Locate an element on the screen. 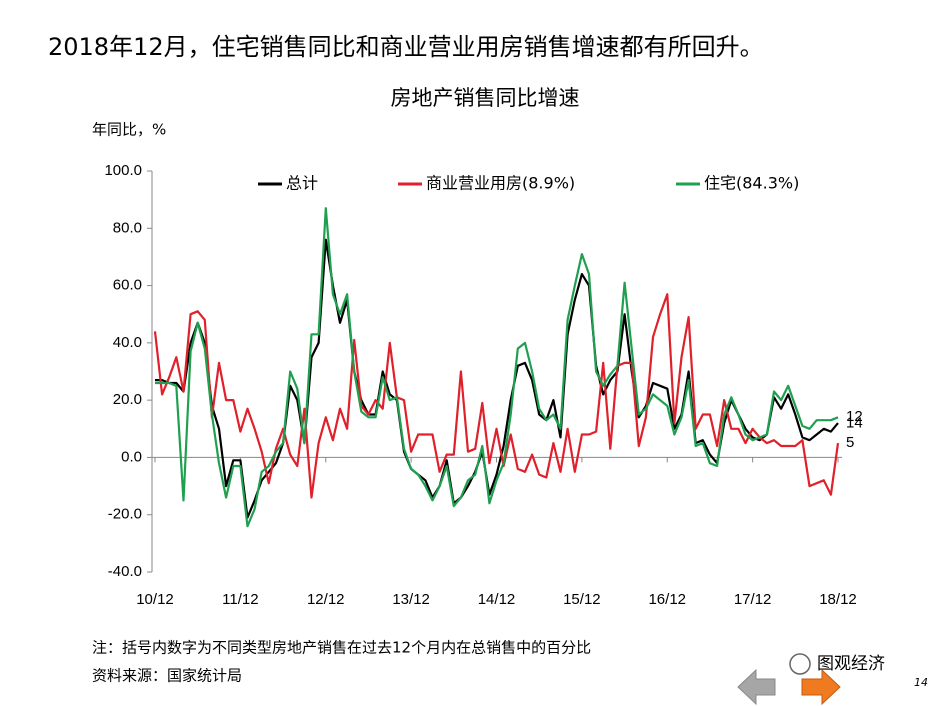 This screenshot has width=941, height=706. source: 资料来源：国家统计局 is located at coordinates (167, 676).